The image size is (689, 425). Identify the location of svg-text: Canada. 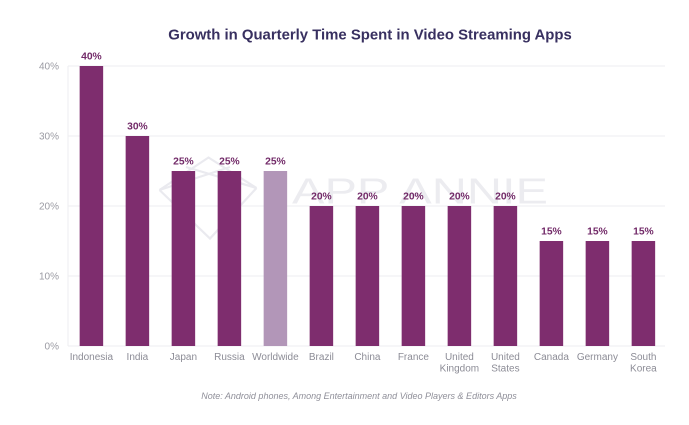
(551, 357).